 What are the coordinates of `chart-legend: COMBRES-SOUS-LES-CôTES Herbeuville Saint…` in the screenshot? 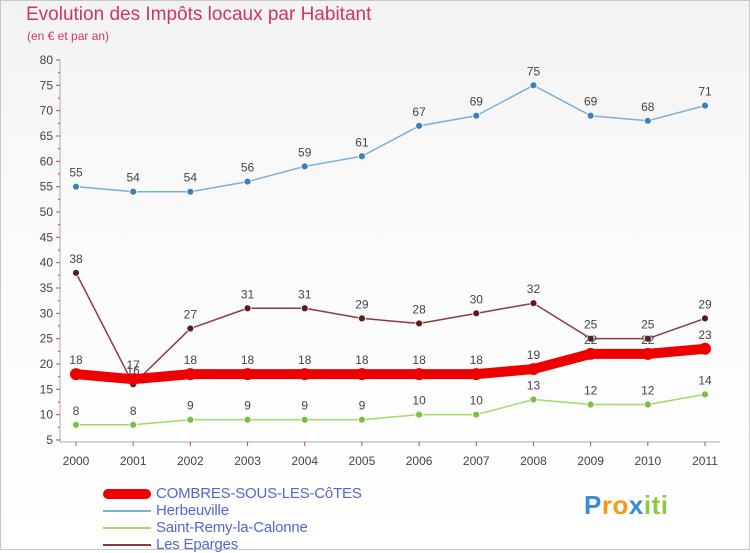 It's located at (232, 519).